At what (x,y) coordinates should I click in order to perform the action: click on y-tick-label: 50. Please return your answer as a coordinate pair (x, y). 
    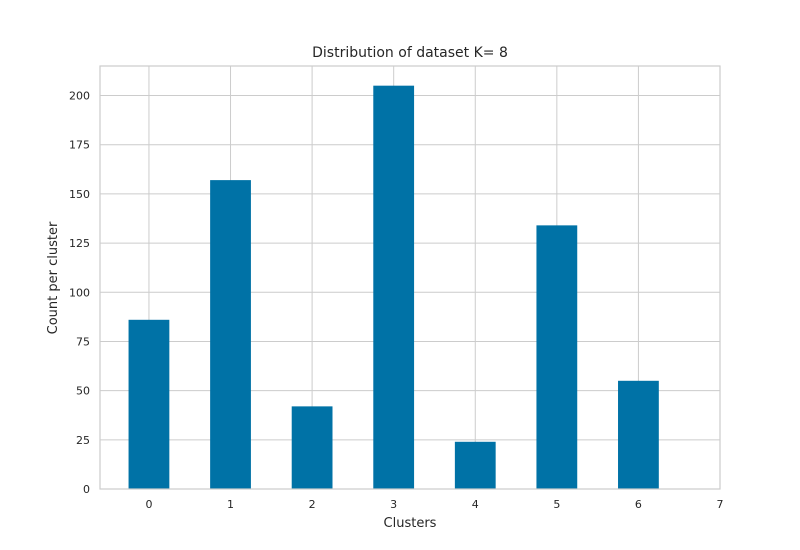
    Looking at the image, I should click on (83, 391).